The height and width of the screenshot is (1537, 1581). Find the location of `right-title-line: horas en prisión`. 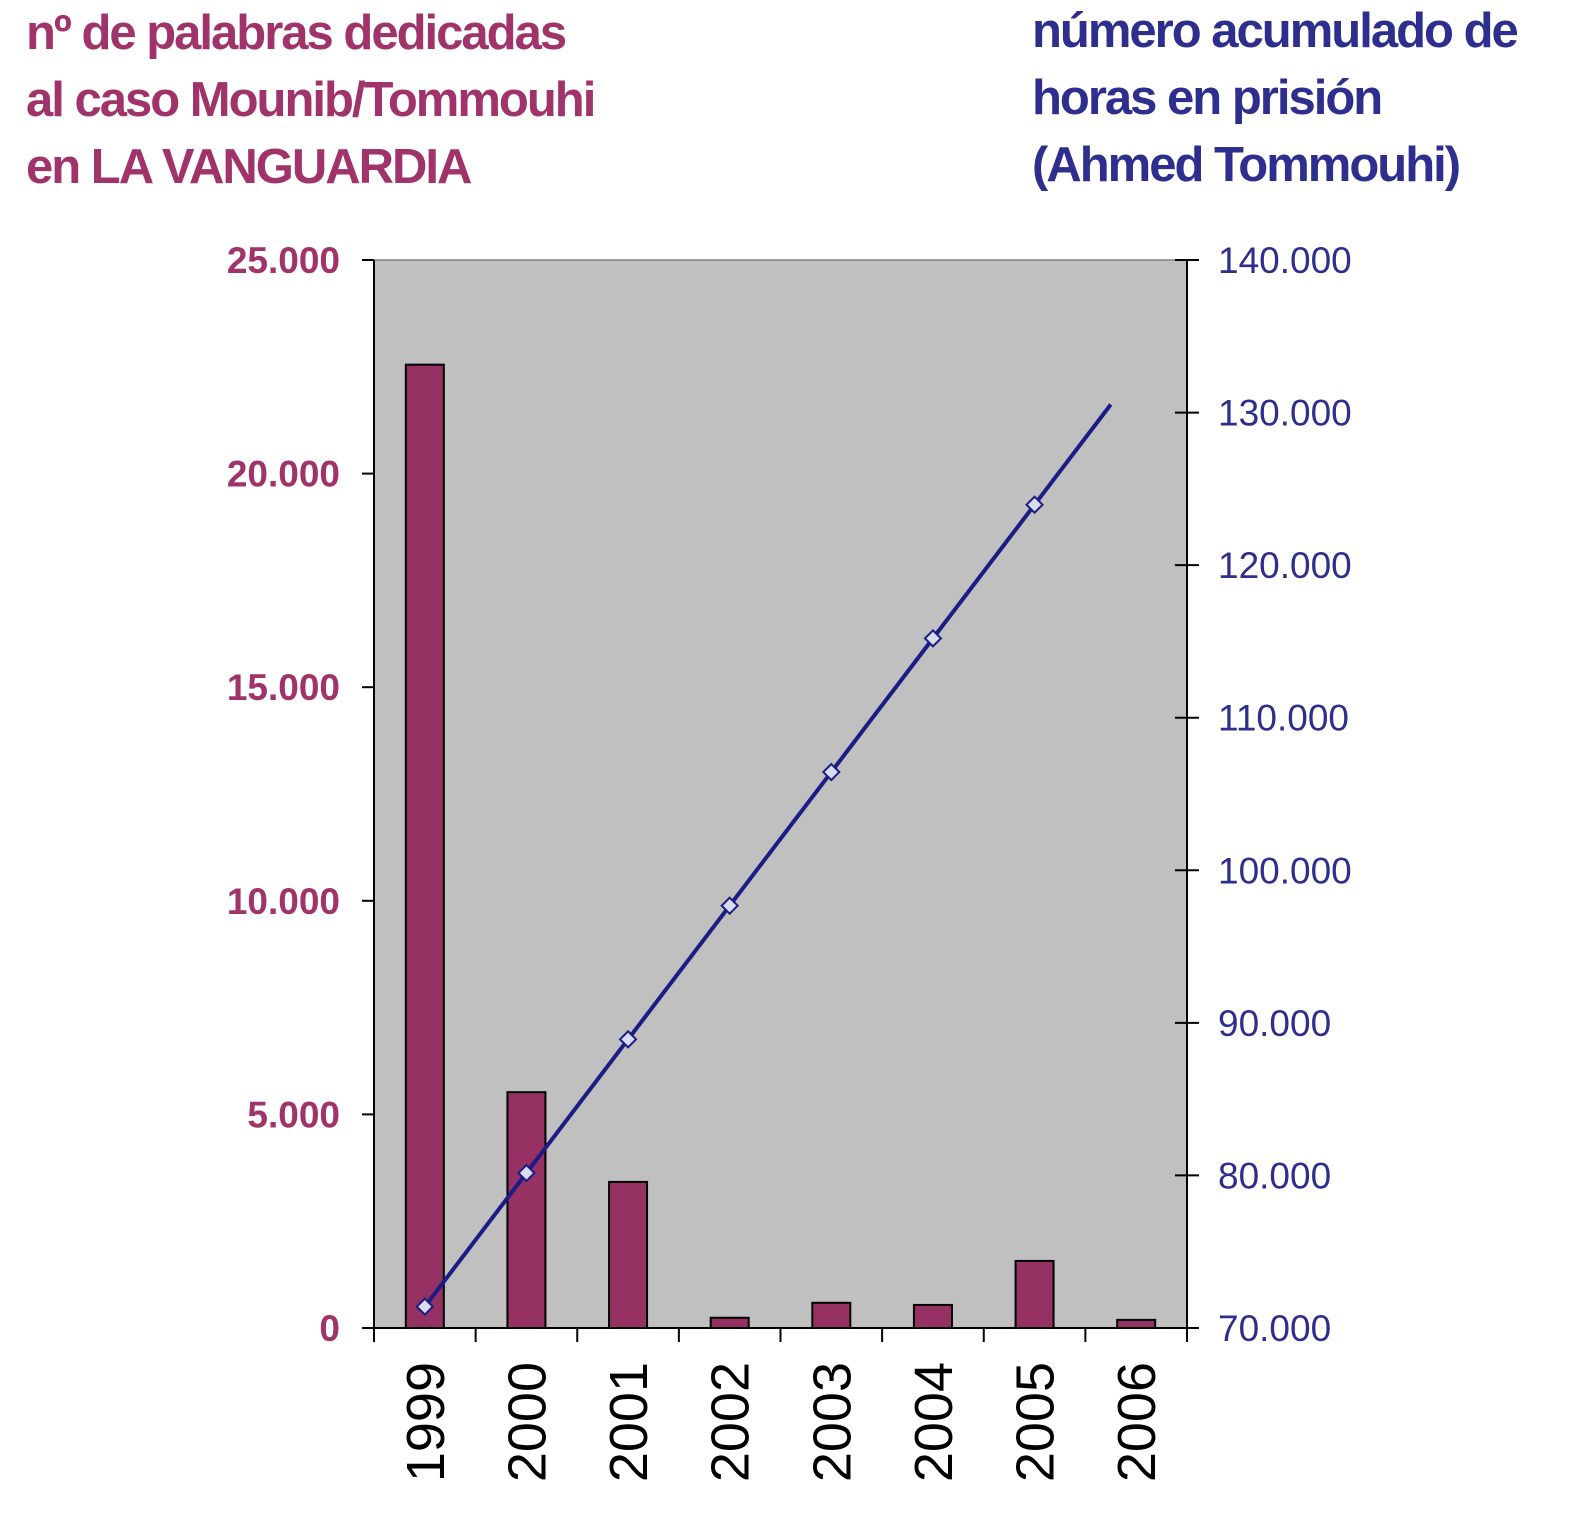

right-title-line: horas en prisión is located at coordinates (1207, 98).